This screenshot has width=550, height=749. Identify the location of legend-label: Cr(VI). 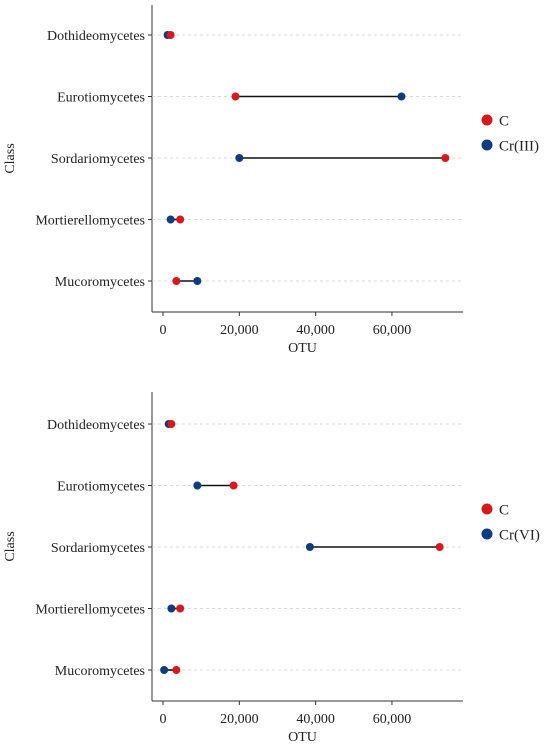
(519, 536).